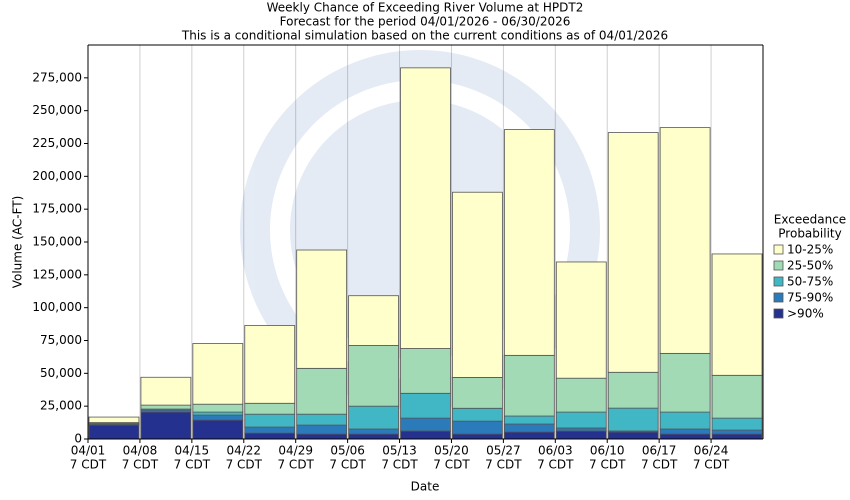  Describe the element at coordinates (57, 209) in the screenshot. I see `y-tick-label: 175,000` at that location.